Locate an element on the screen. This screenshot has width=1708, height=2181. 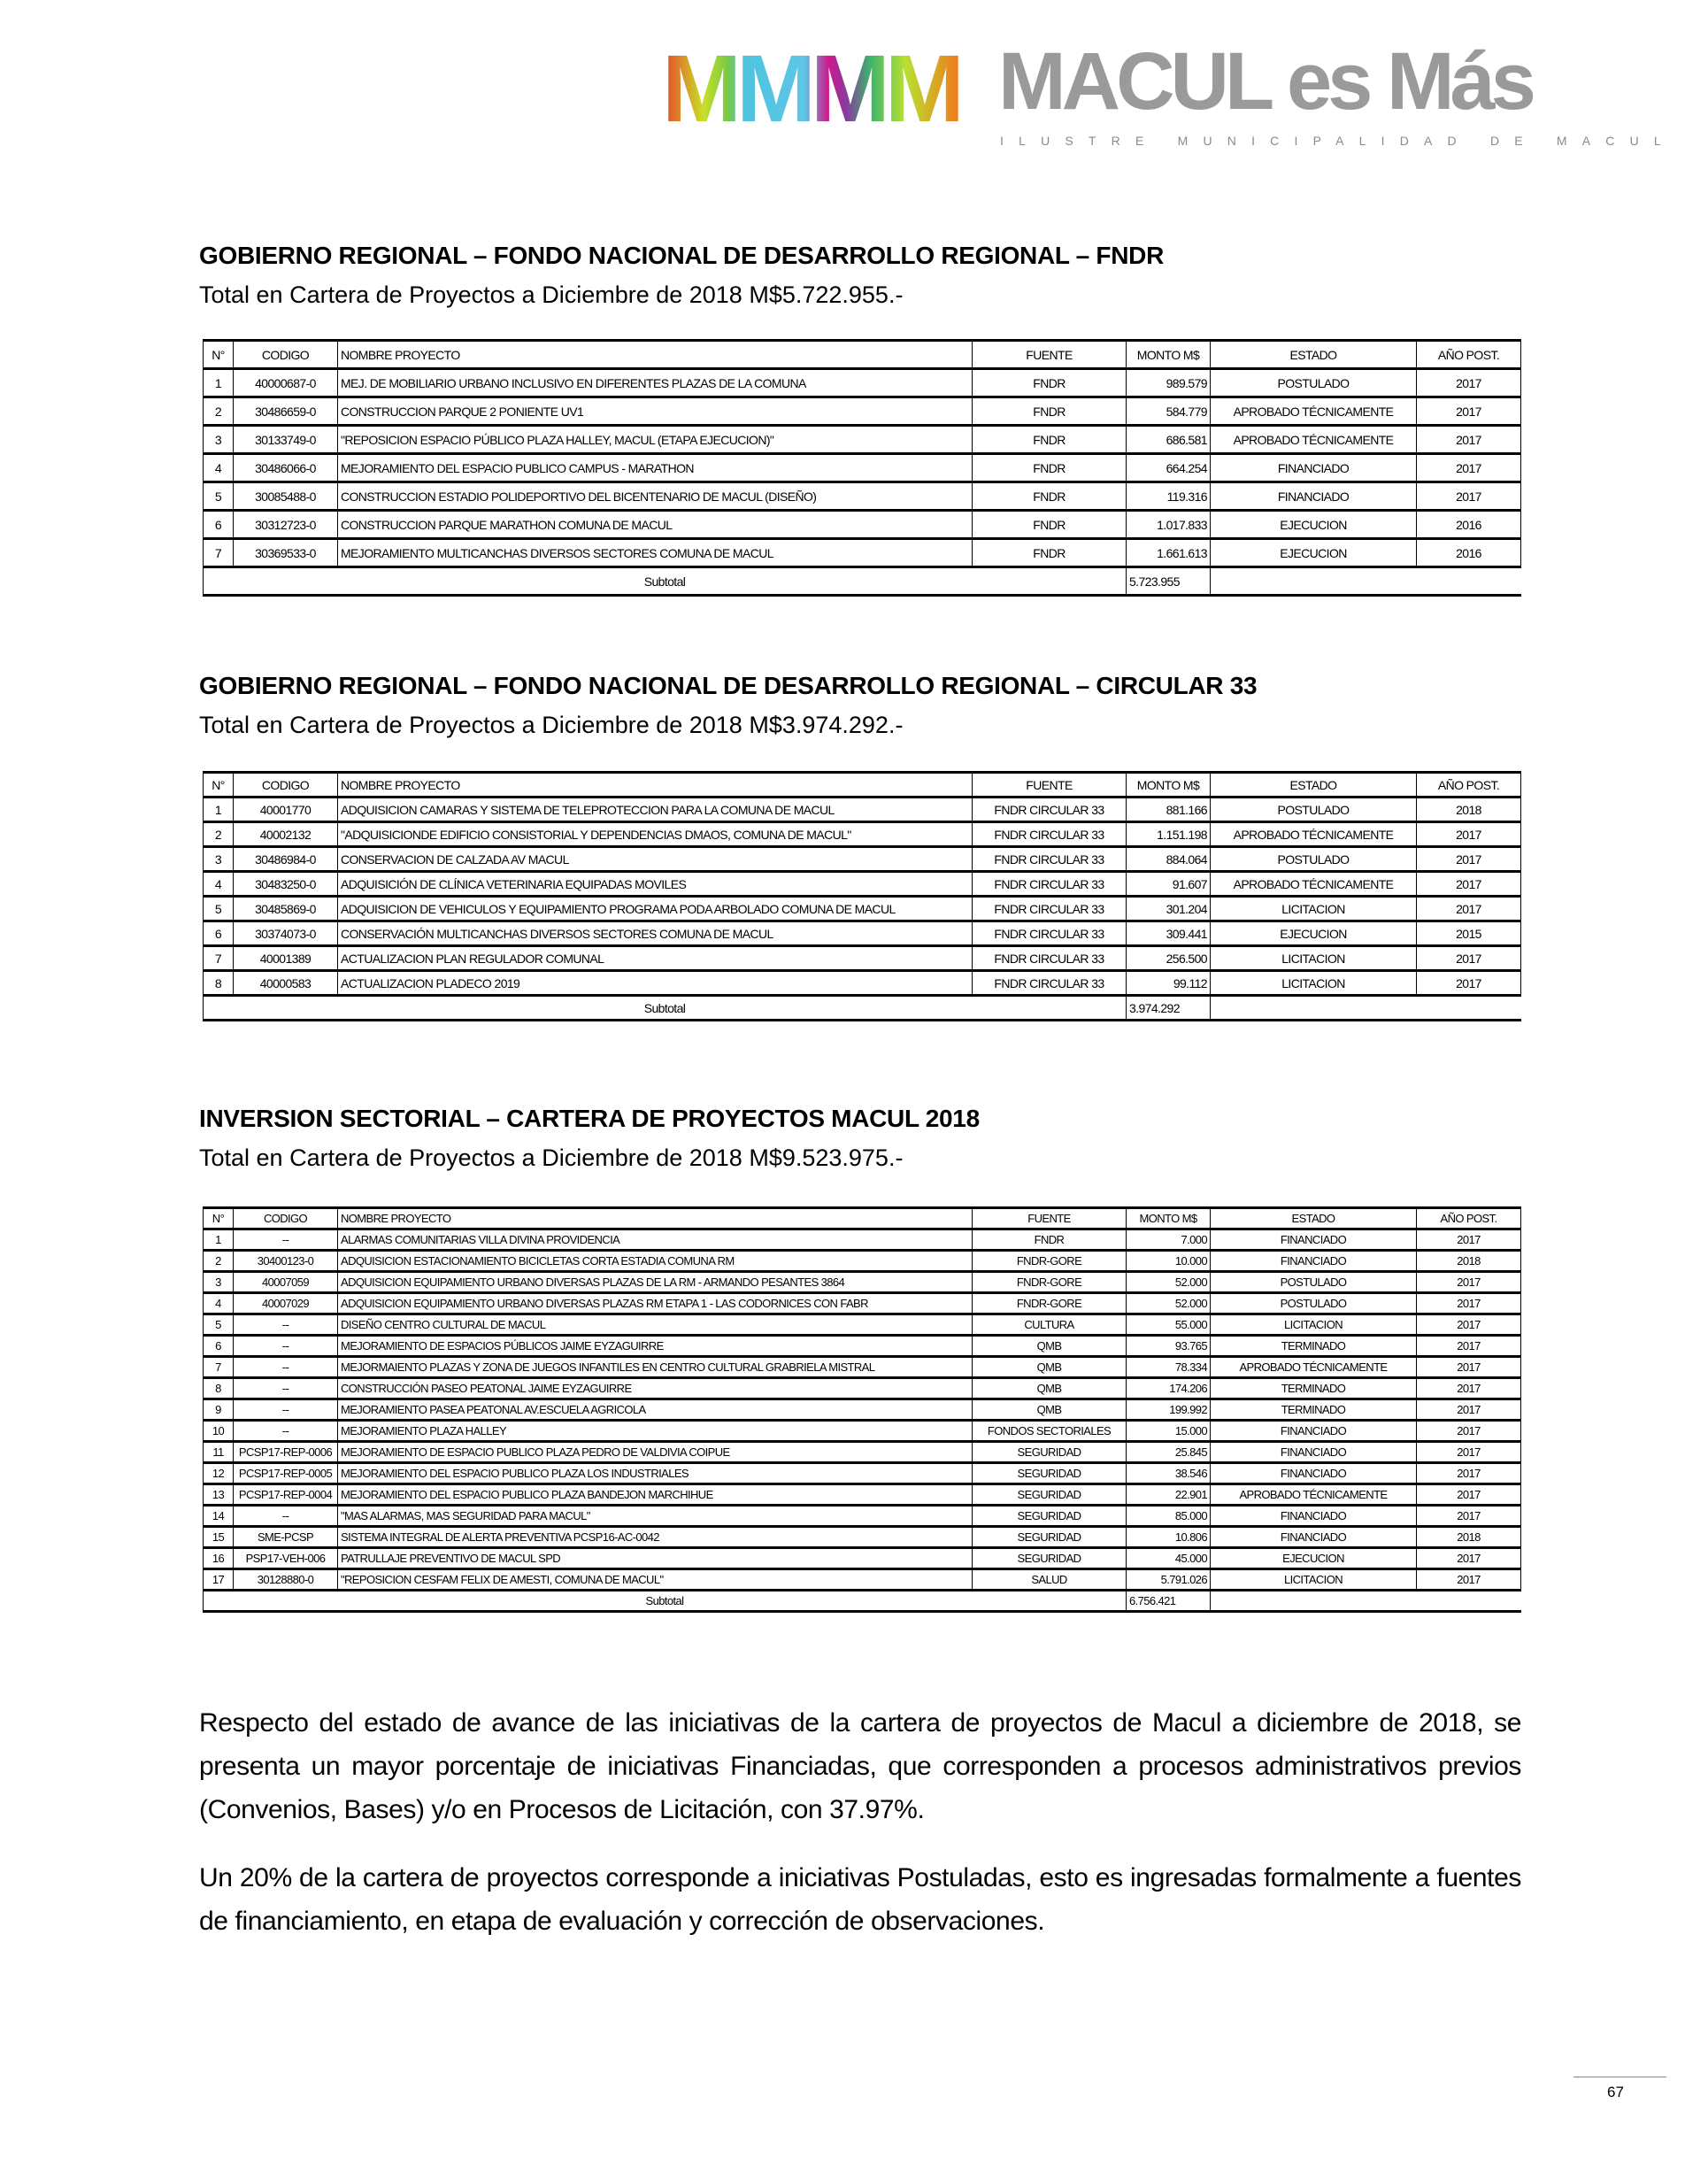
subtotal-label: Subtotal is located at coordinates (665, 1008).